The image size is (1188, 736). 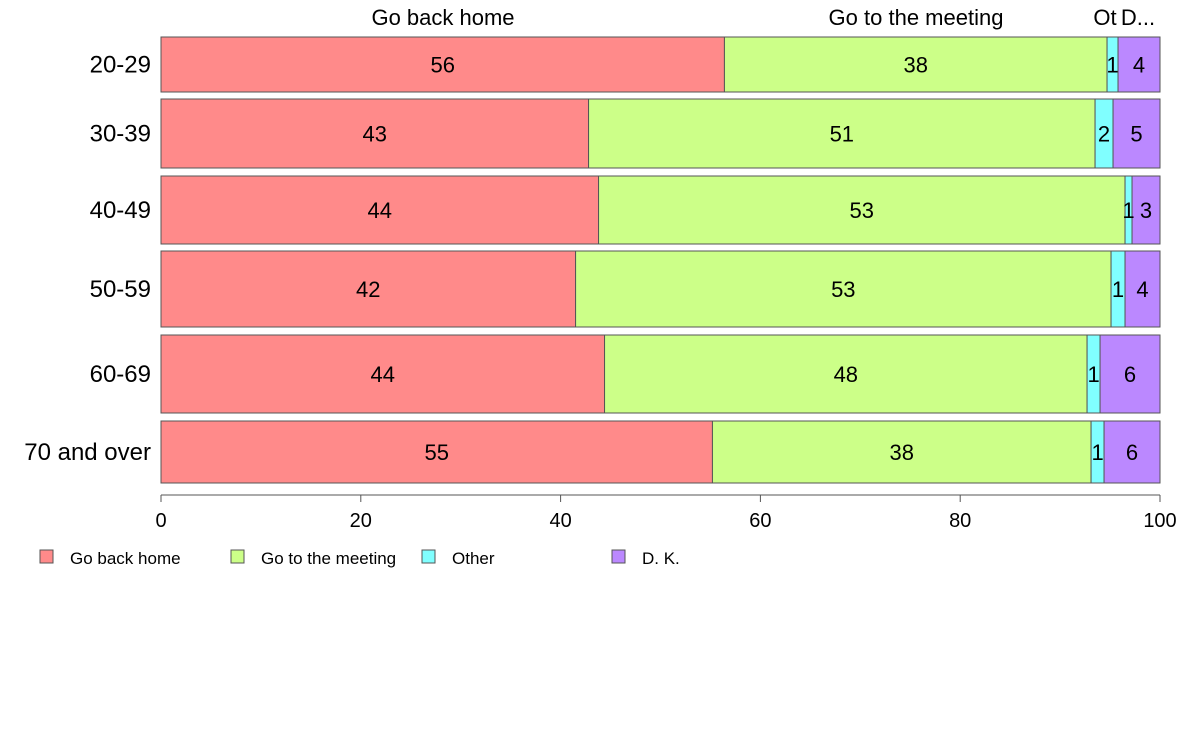 I want to click on bar-60-69-go-to-the-meeting, so click(x=846, y=374).